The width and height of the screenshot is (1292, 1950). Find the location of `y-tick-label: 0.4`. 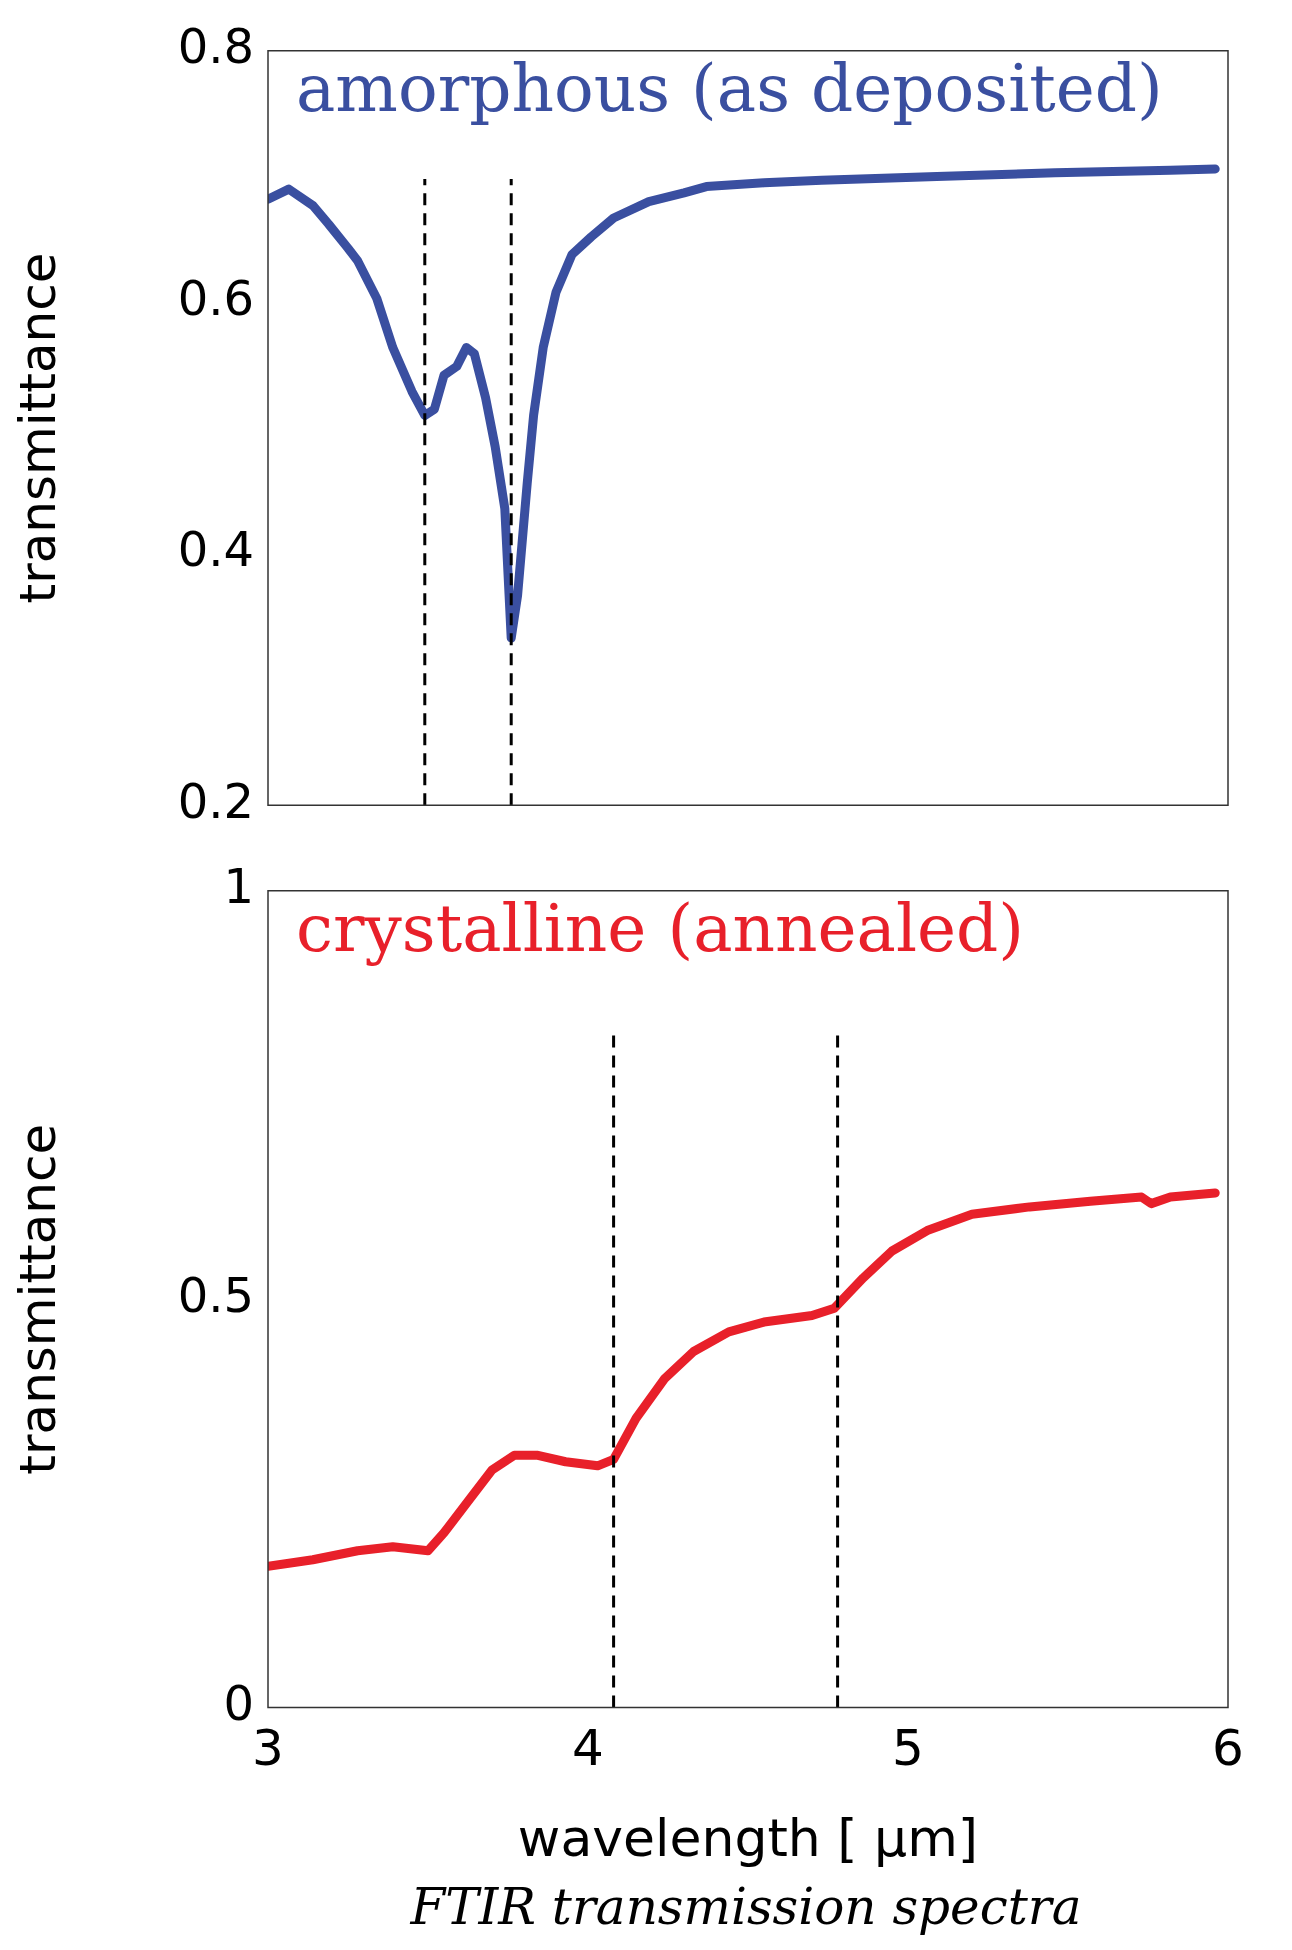

y-tick-label: 0.4 is located at coordinates (215, 549).